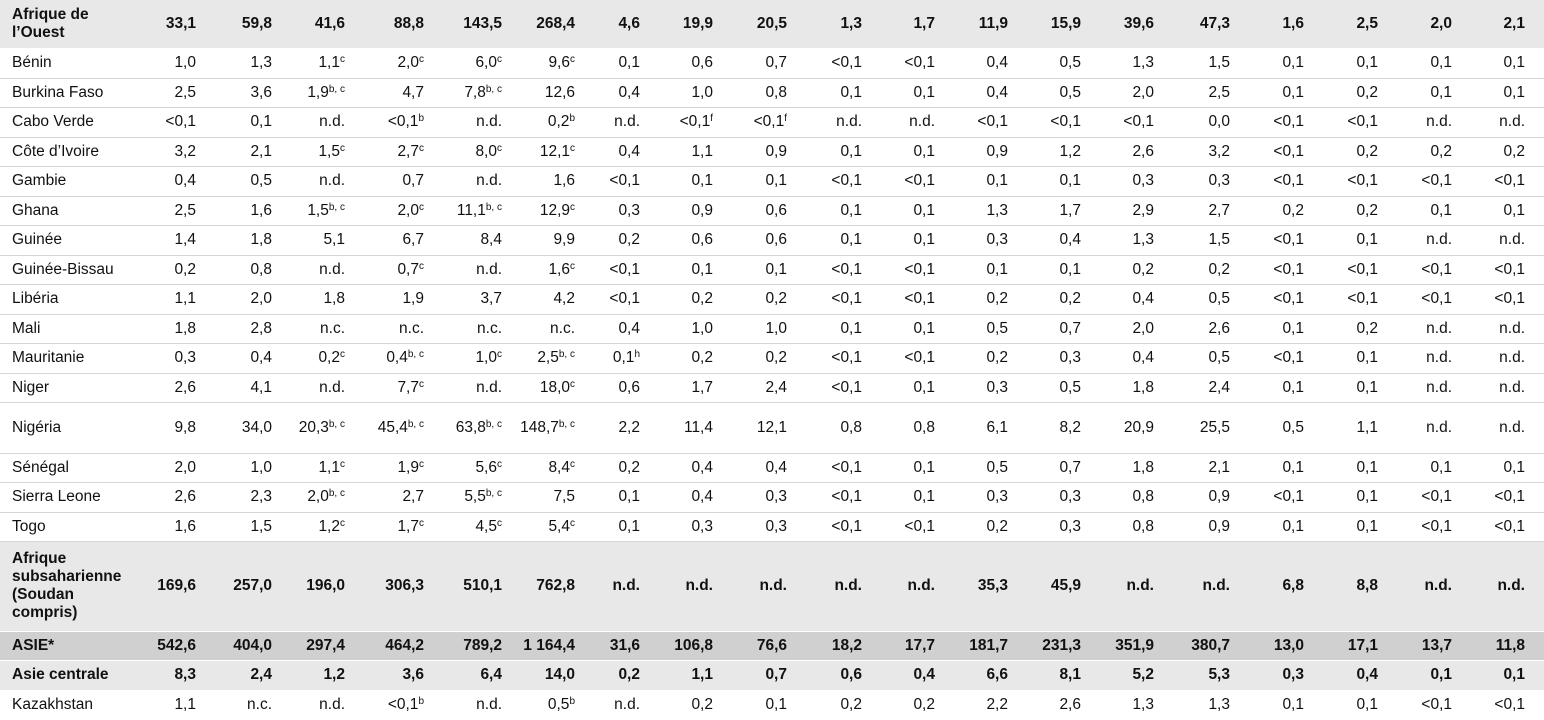  Describe the element at coordinates (65, 24) in the screenshot. I see `row-label: Afrique de l’Ouest` at that location.